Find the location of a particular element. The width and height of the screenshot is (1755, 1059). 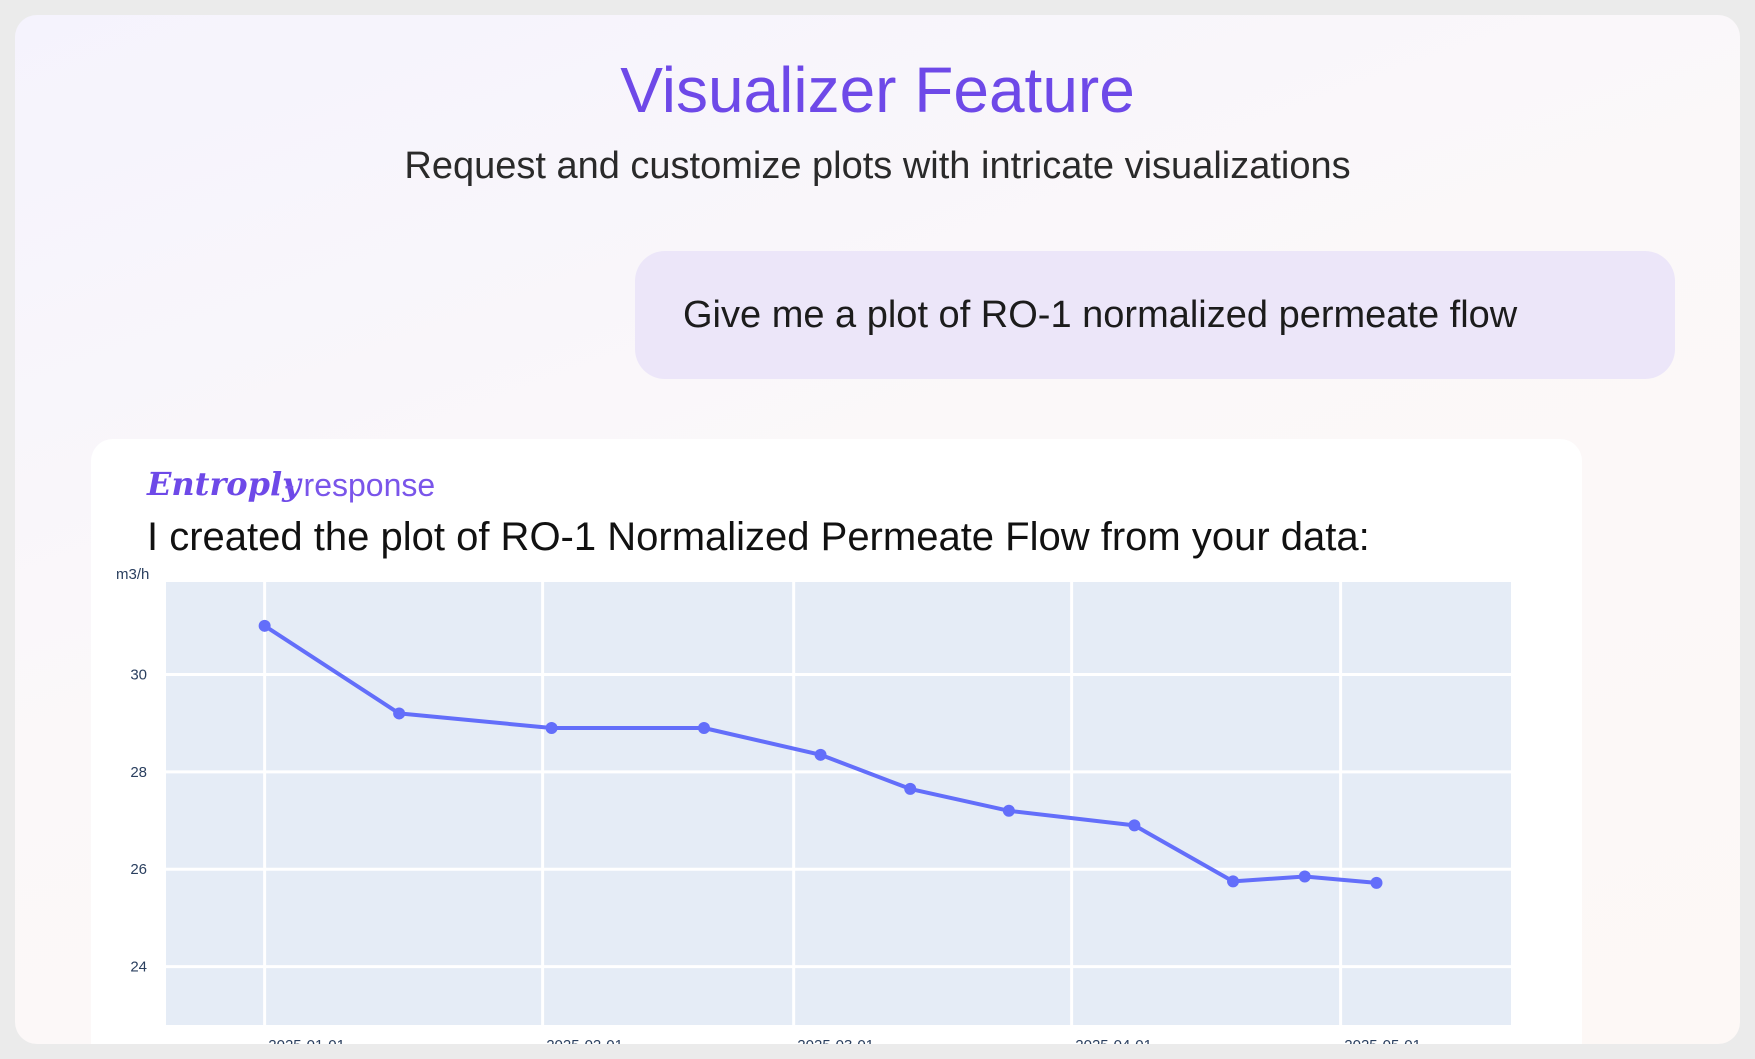

response-label: - response is located at coordinates (360, 485).